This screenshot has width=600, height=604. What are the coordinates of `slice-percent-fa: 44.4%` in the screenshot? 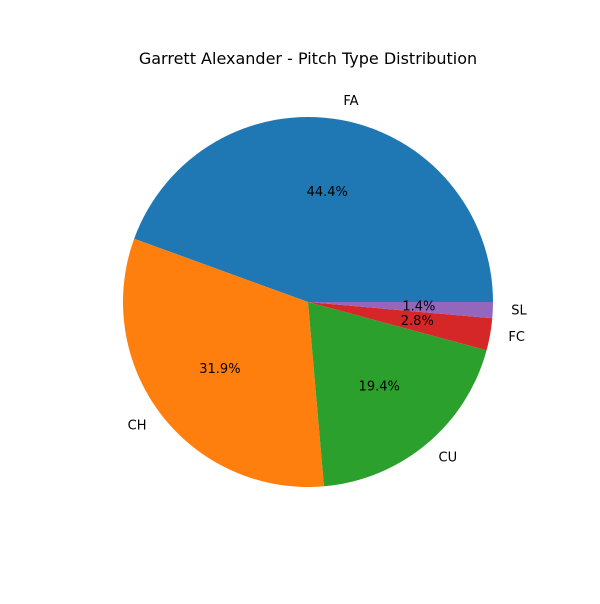 It's located at (327, 192).